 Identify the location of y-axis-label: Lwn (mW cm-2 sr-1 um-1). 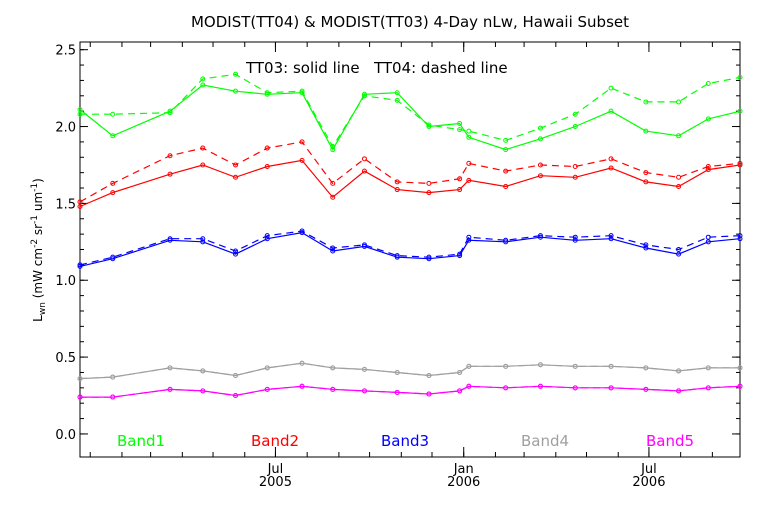
(39, 250).